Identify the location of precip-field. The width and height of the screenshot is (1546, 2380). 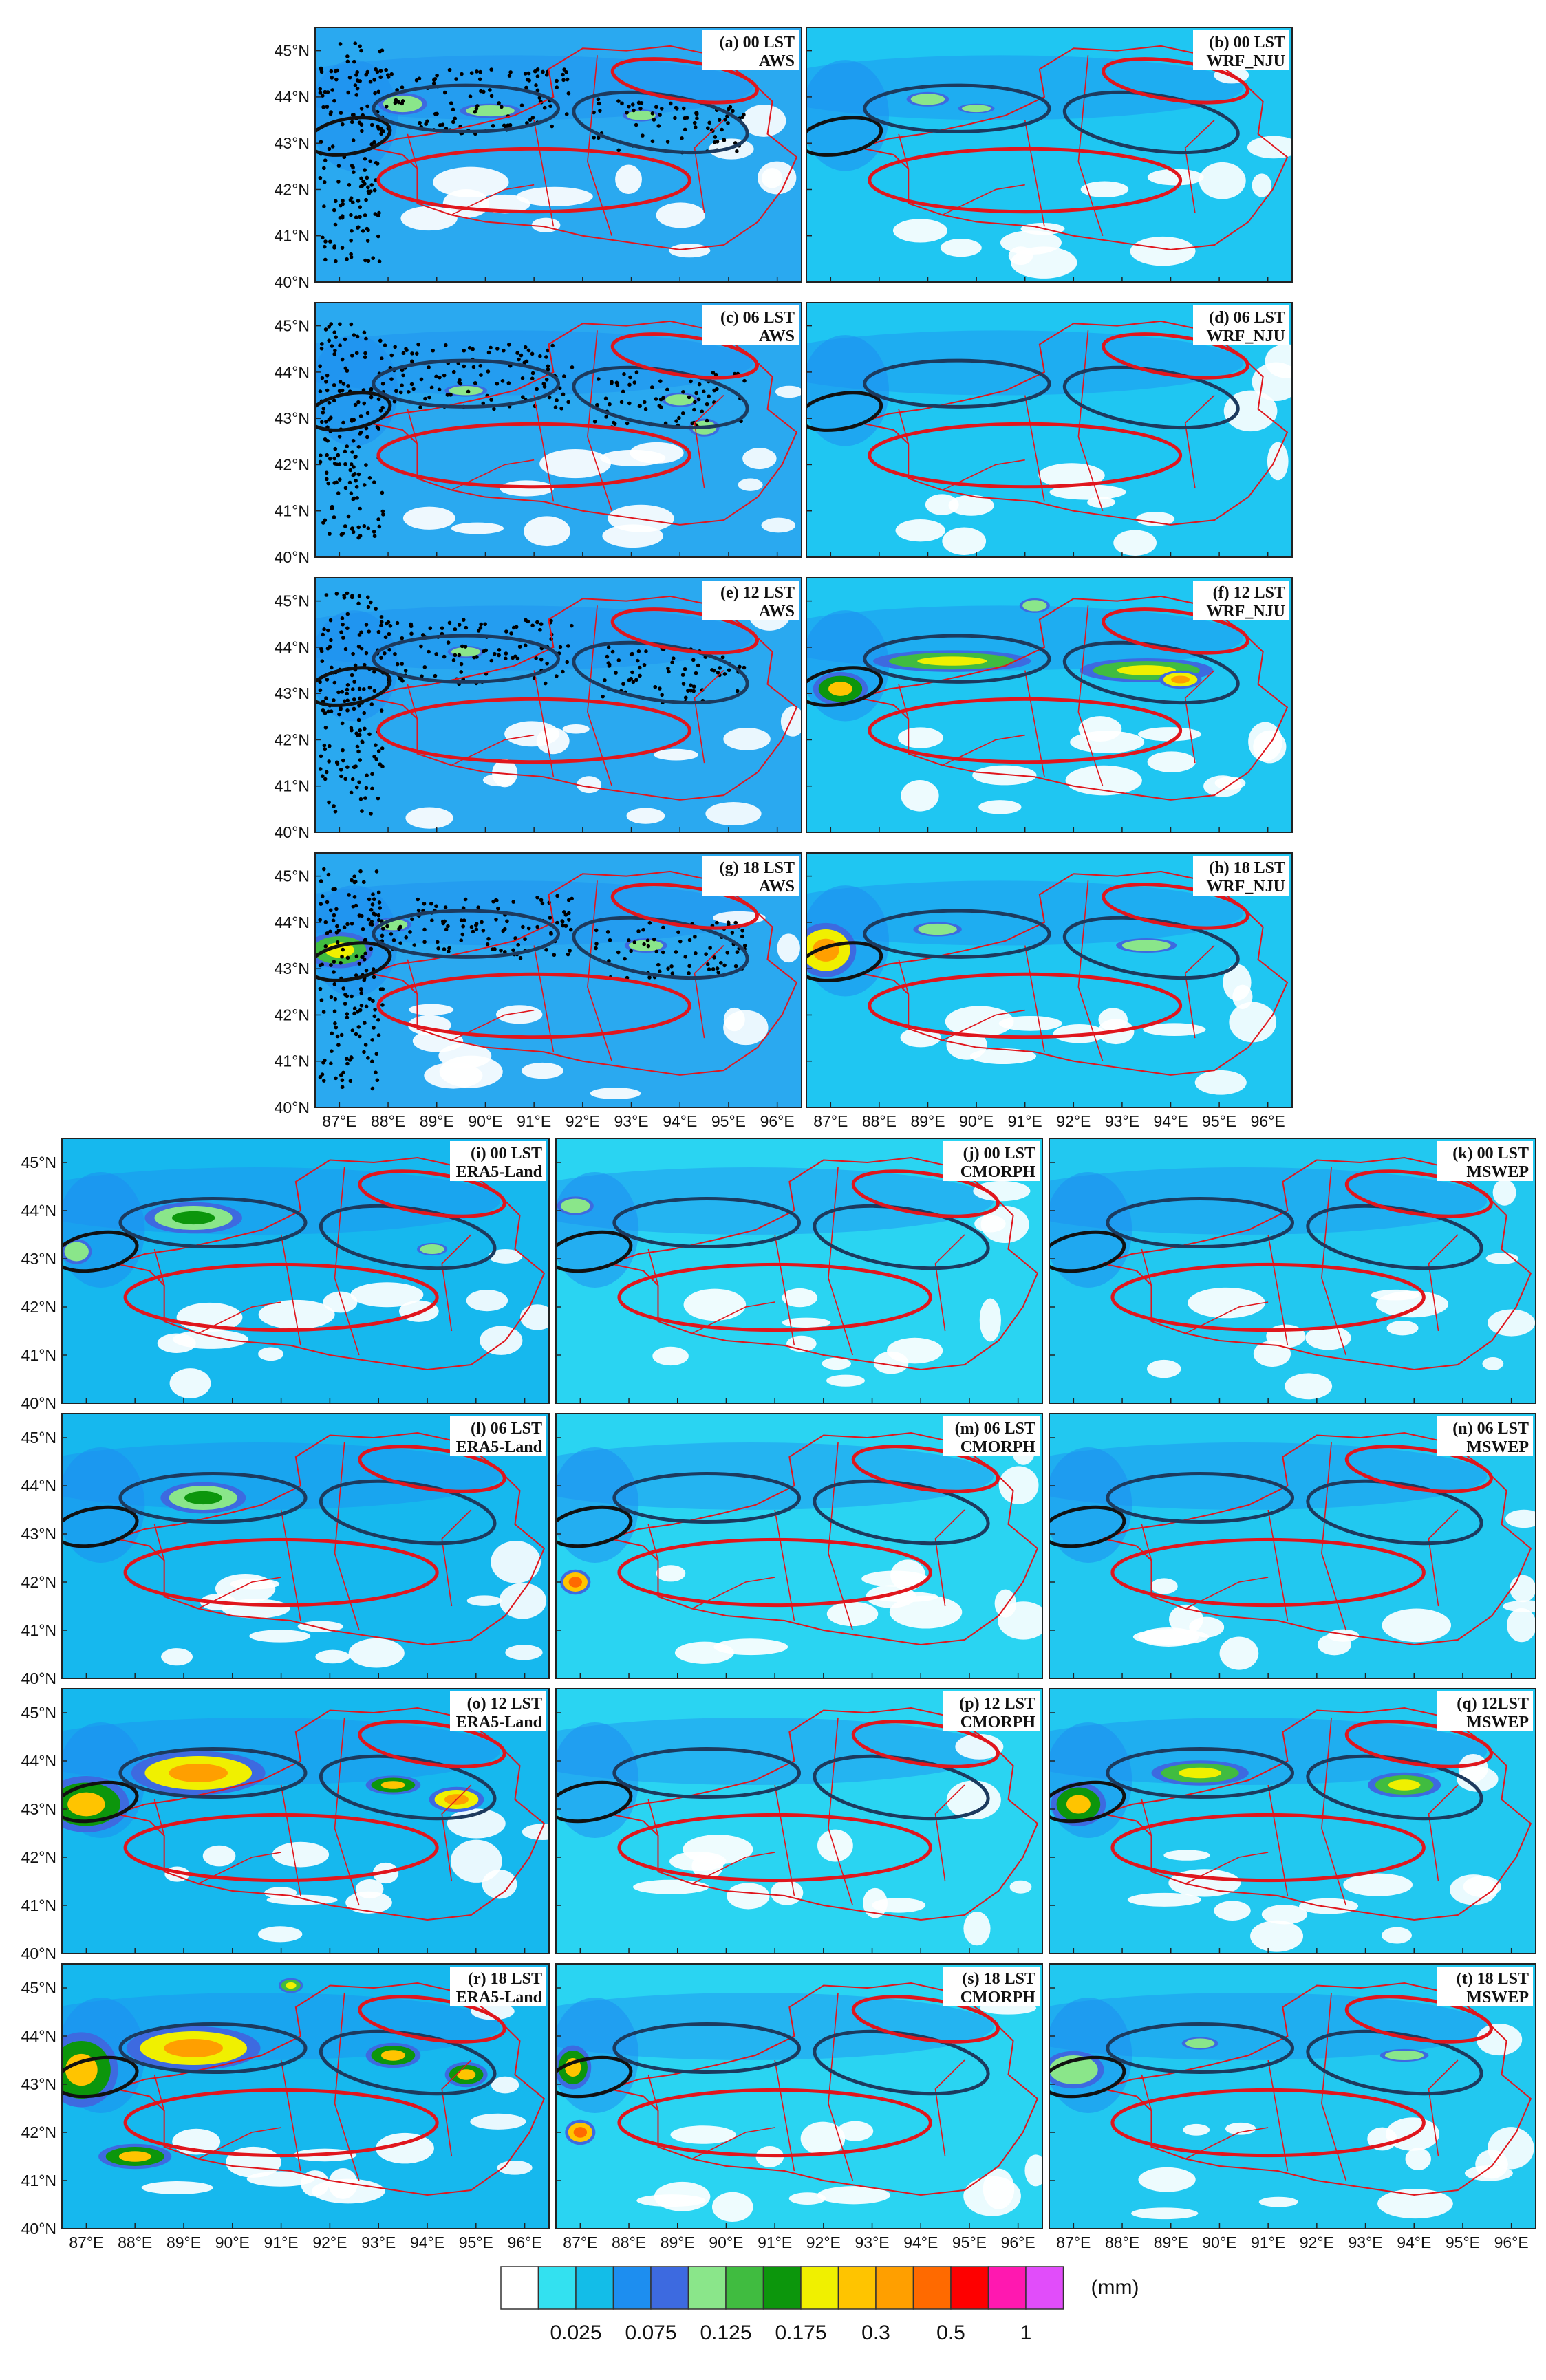
(799, 1546).